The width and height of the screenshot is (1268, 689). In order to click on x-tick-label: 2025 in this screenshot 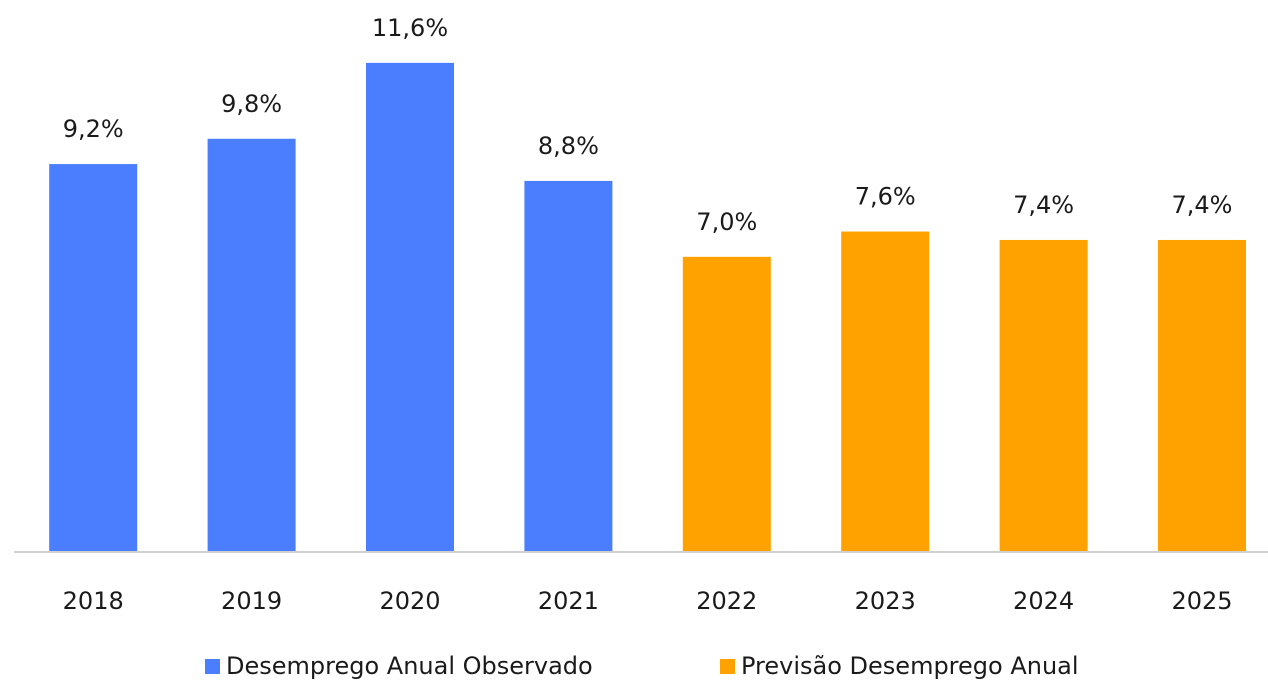, I will do `click(1201, 601)`.